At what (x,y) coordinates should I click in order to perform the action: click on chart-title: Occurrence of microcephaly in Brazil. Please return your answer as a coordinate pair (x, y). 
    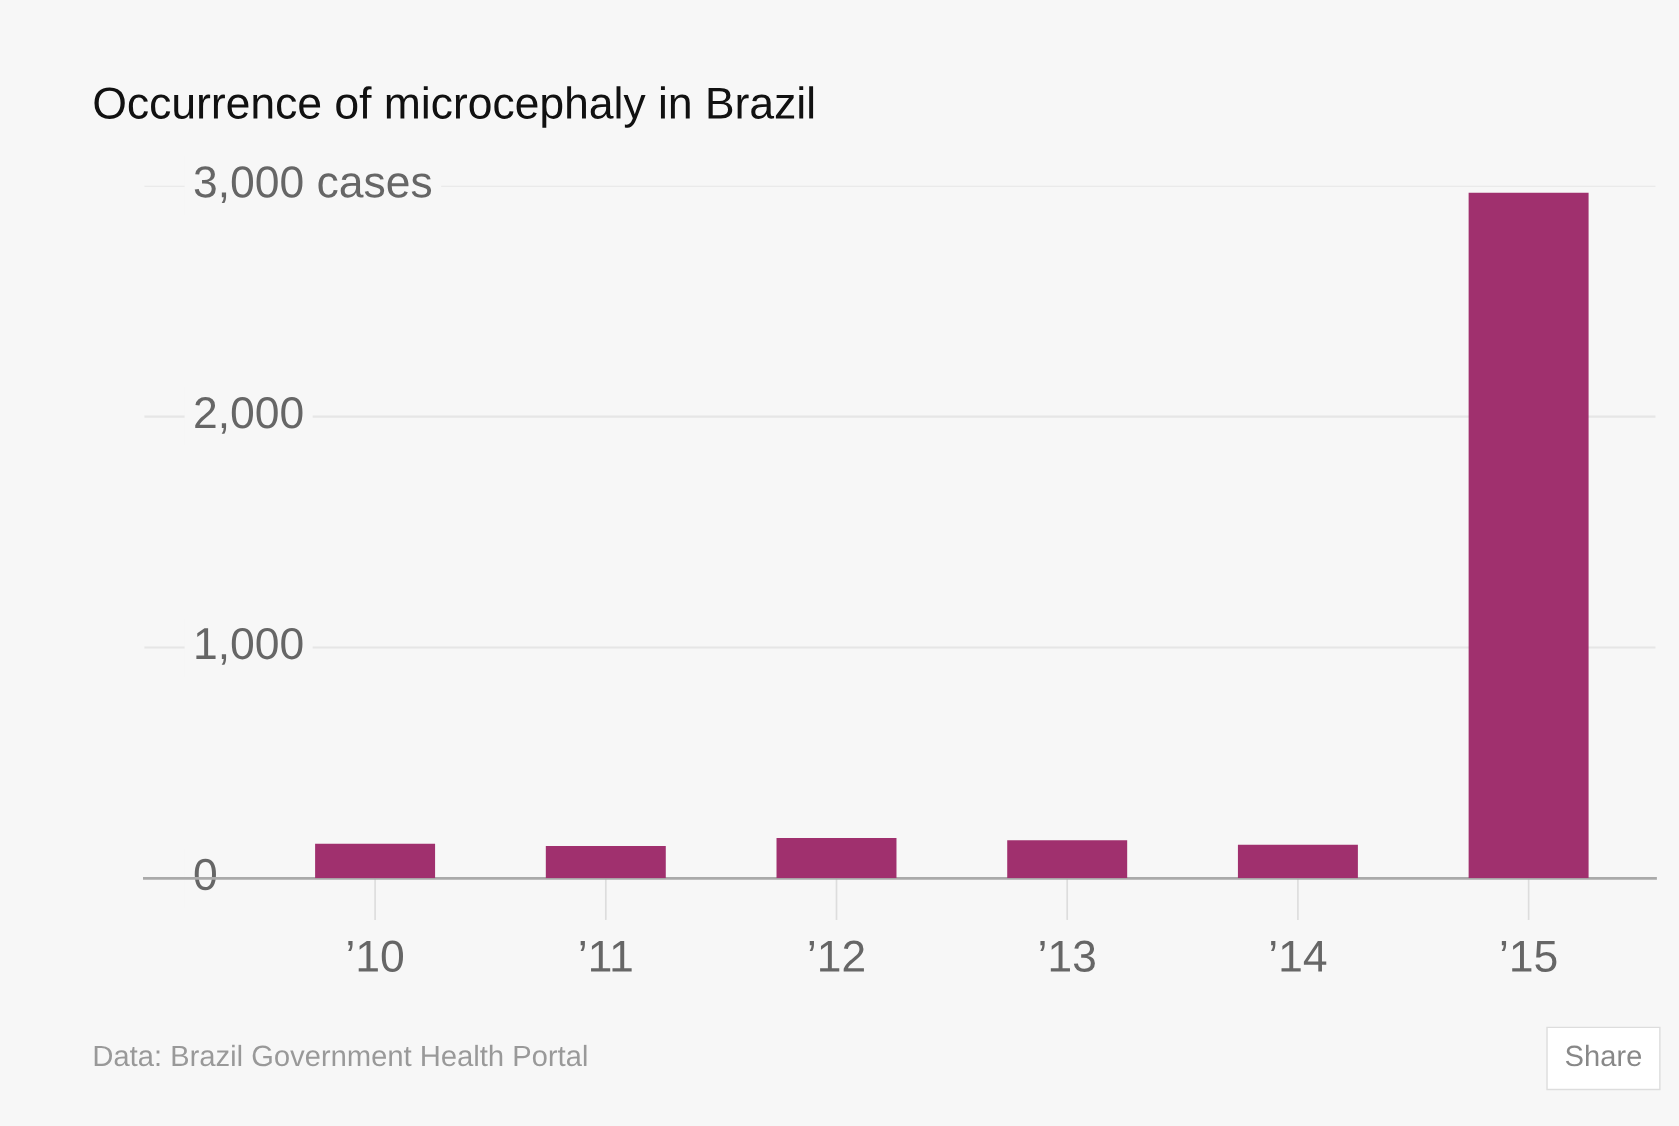
    Looking at the image, I should click on (454, 107).